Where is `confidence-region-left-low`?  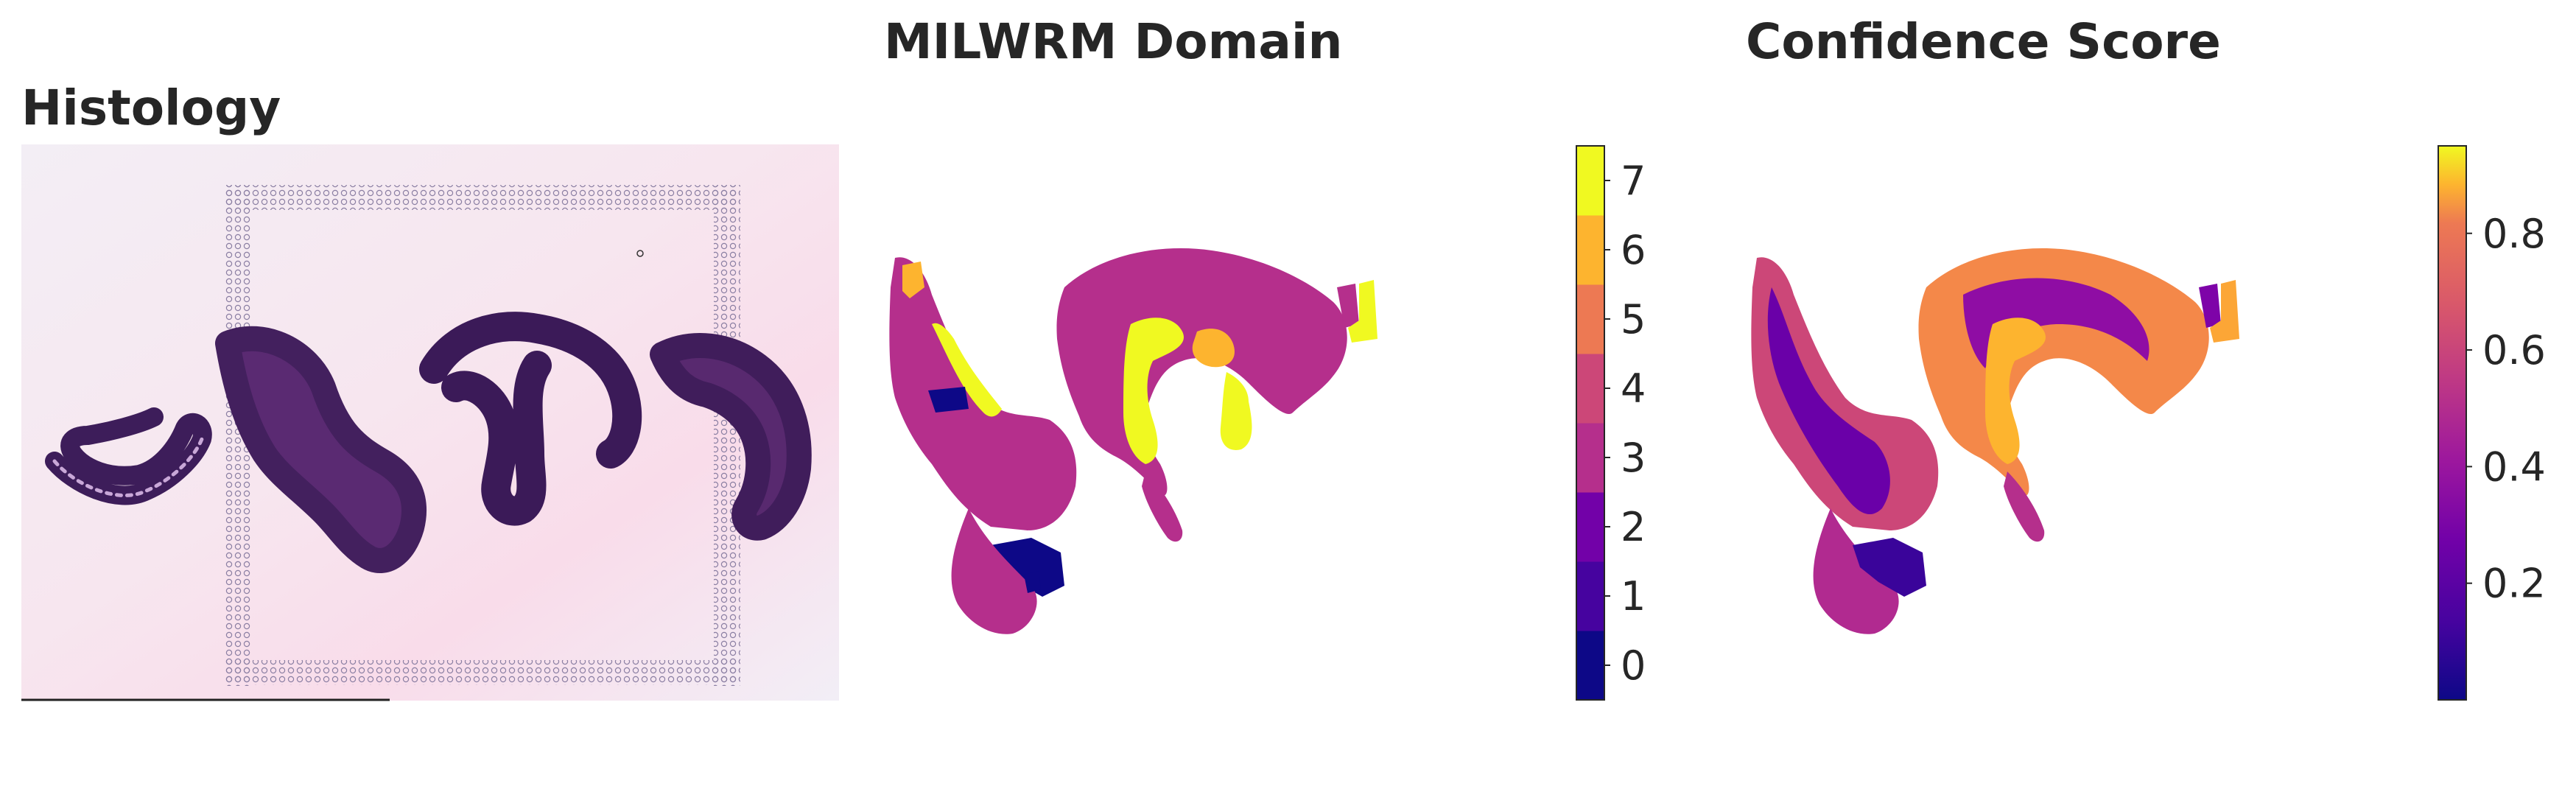
confidence-region-left-low is located at coordinates (1828, 401).